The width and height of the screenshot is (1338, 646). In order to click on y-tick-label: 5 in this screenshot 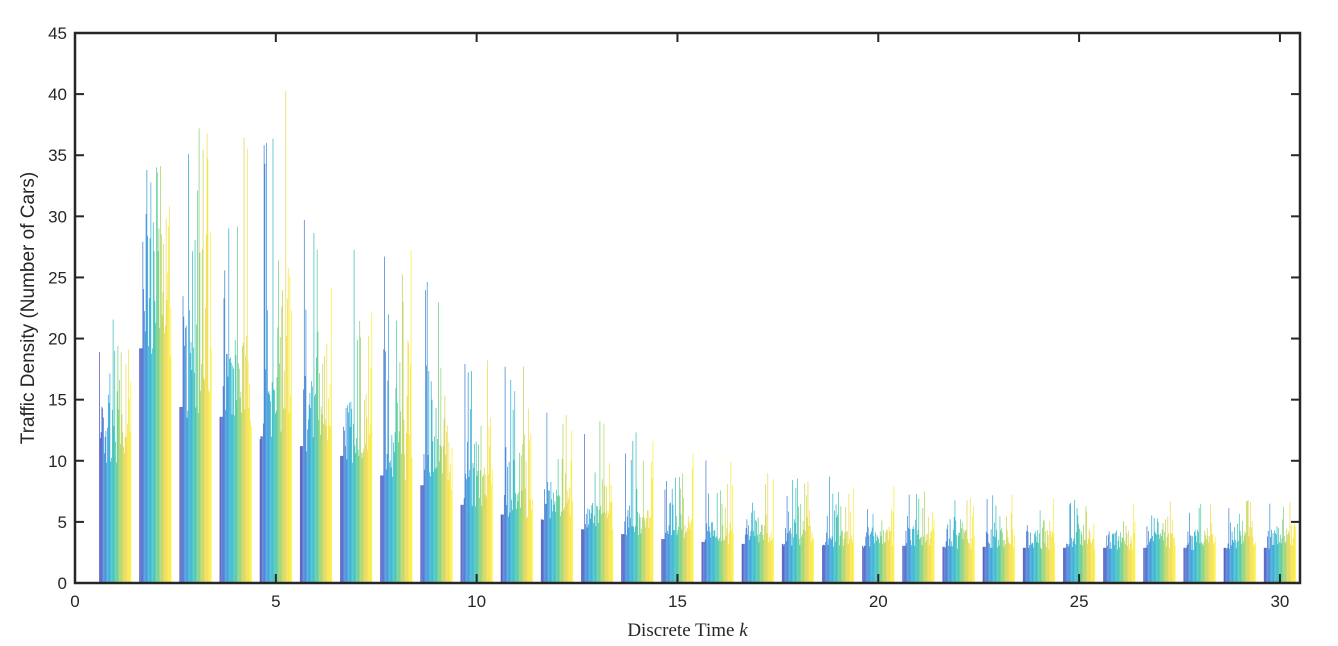, I will do `click(62, 522)`.